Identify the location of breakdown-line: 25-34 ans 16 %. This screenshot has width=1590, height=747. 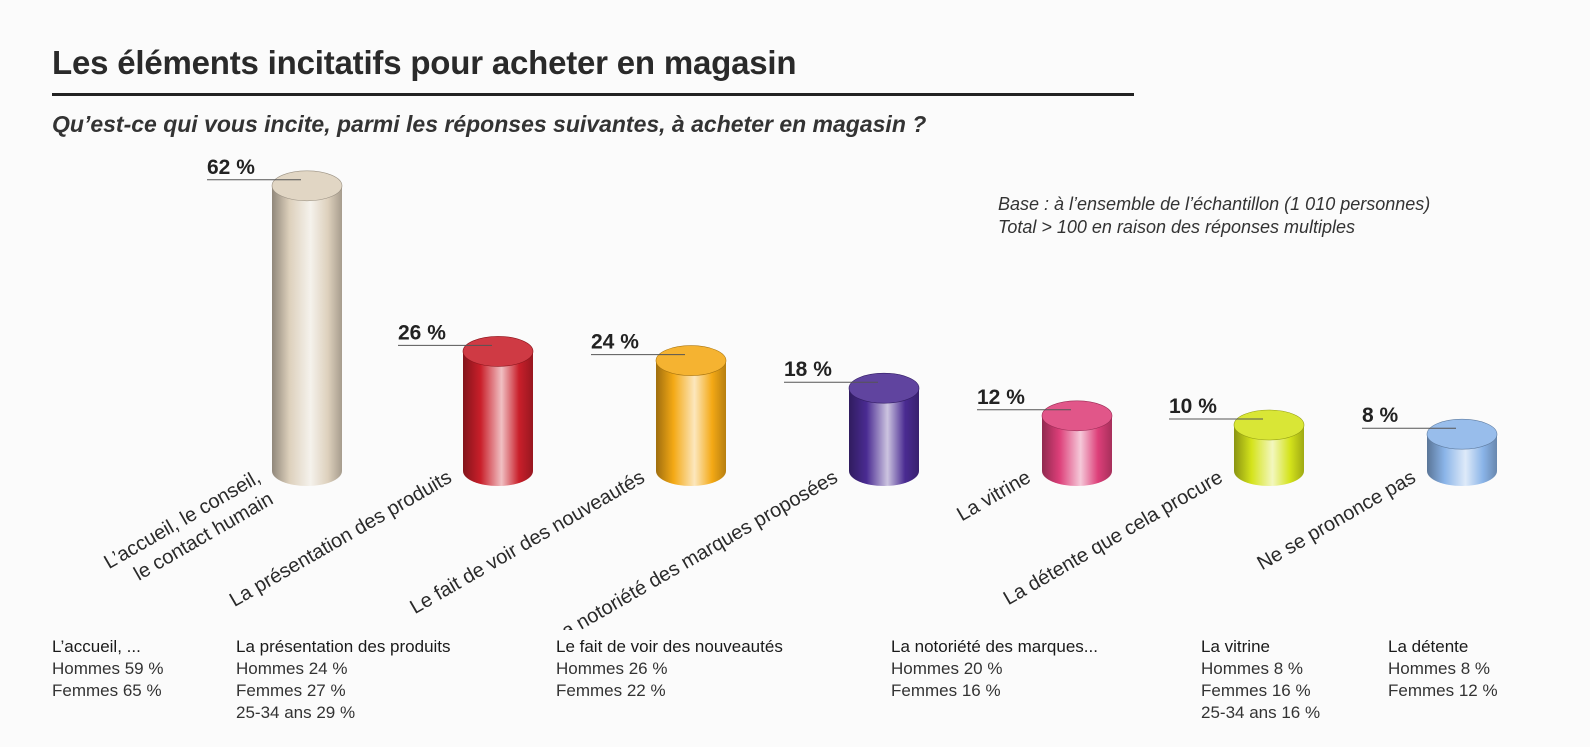
(1261, 712).